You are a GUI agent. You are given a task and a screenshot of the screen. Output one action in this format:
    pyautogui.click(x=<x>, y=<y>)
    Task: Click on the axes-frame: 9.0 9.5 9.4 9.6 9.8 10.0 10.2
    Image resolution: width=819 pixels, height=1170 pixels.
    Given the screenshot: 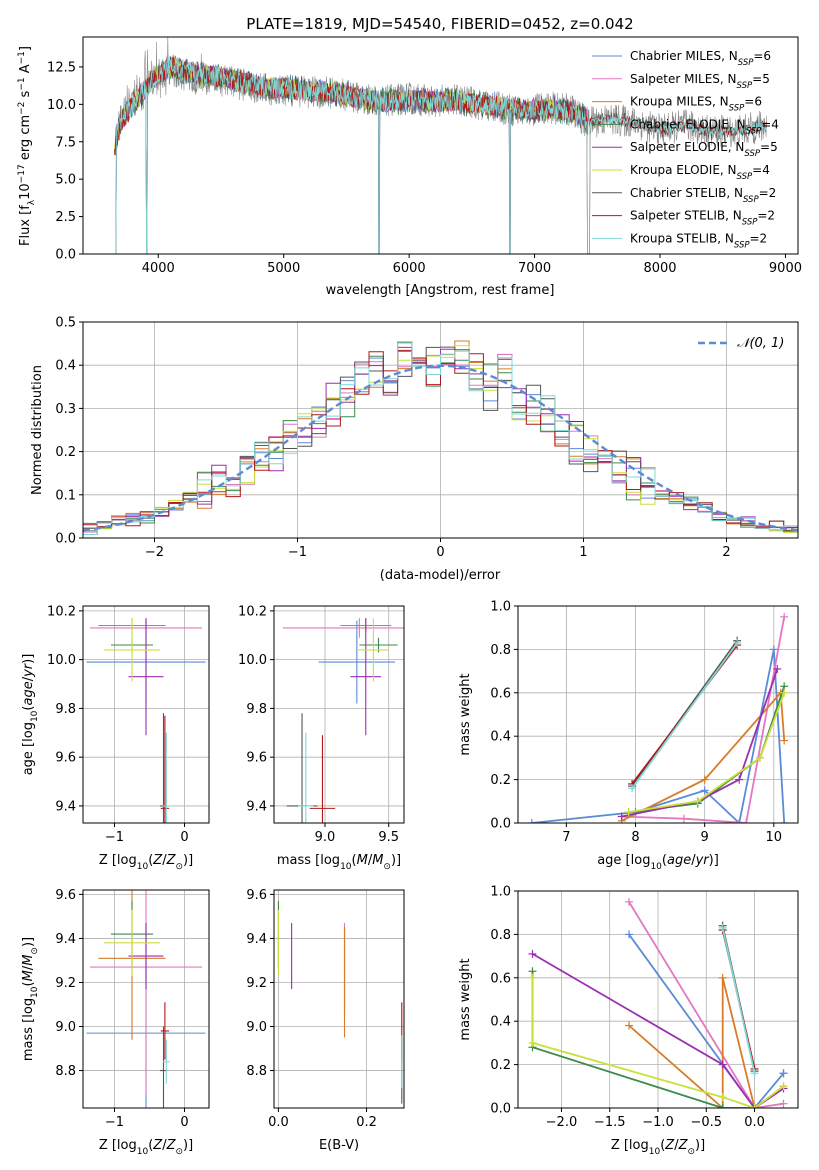 What is the action you would take?
    pyautogui.click(x=321, y=724)
    